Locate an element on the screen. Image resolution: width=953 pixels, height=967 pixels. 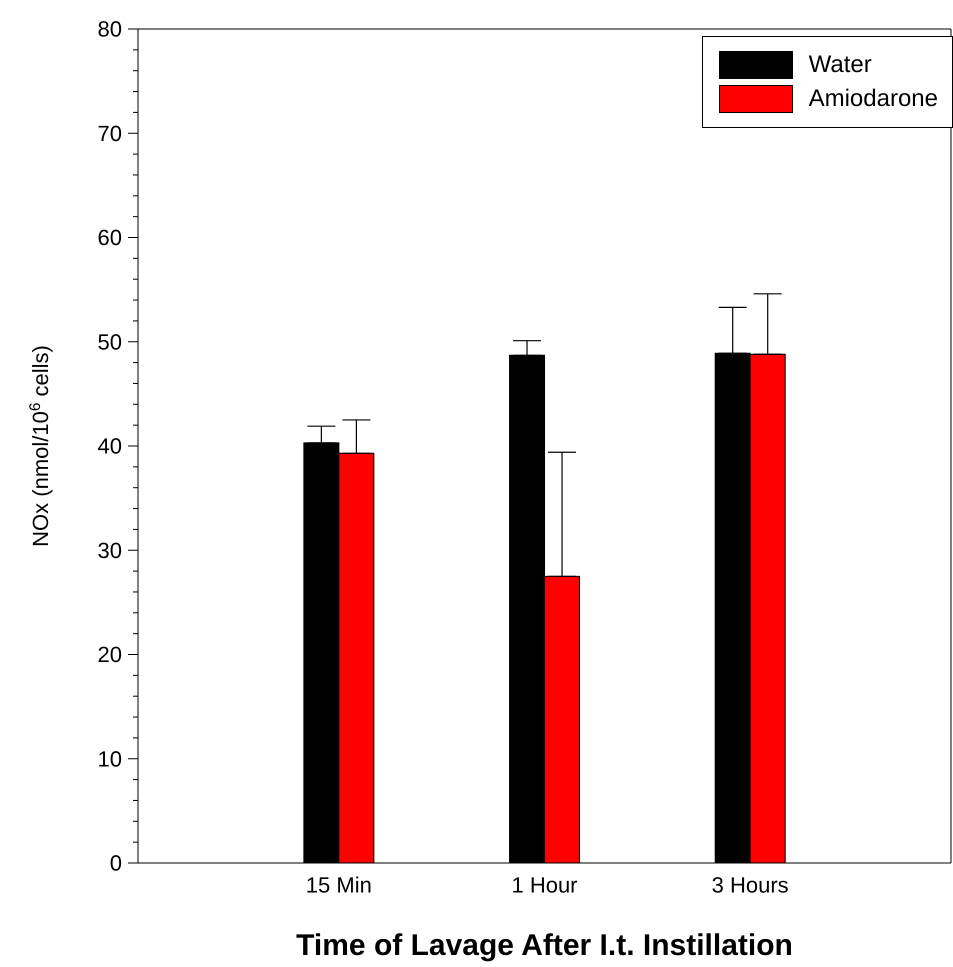
x-tick-label: 3 Hours is located at coordinates (750, 885).